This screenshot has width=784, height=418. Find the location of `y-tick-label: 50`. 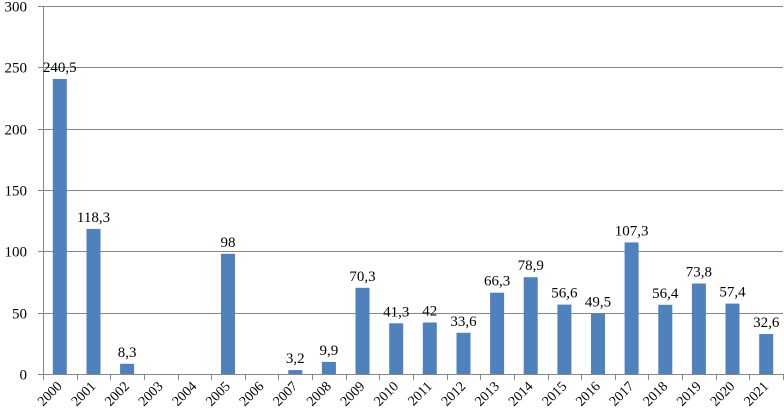

y-tick-label: 50 is located at coordinates (19, 315).